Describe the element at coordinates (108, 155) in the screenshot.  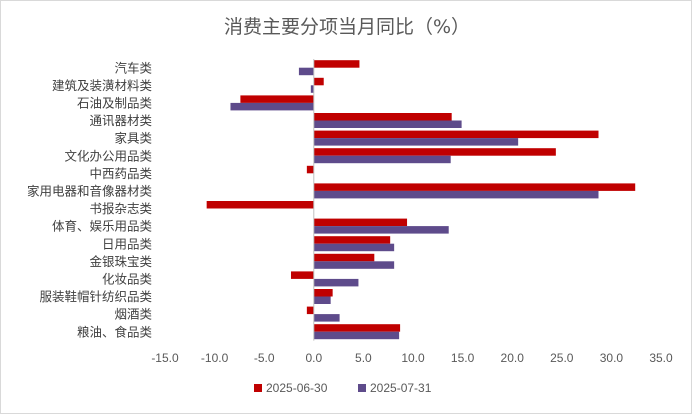
I see `category-label: 文化办公用品类` at that location.